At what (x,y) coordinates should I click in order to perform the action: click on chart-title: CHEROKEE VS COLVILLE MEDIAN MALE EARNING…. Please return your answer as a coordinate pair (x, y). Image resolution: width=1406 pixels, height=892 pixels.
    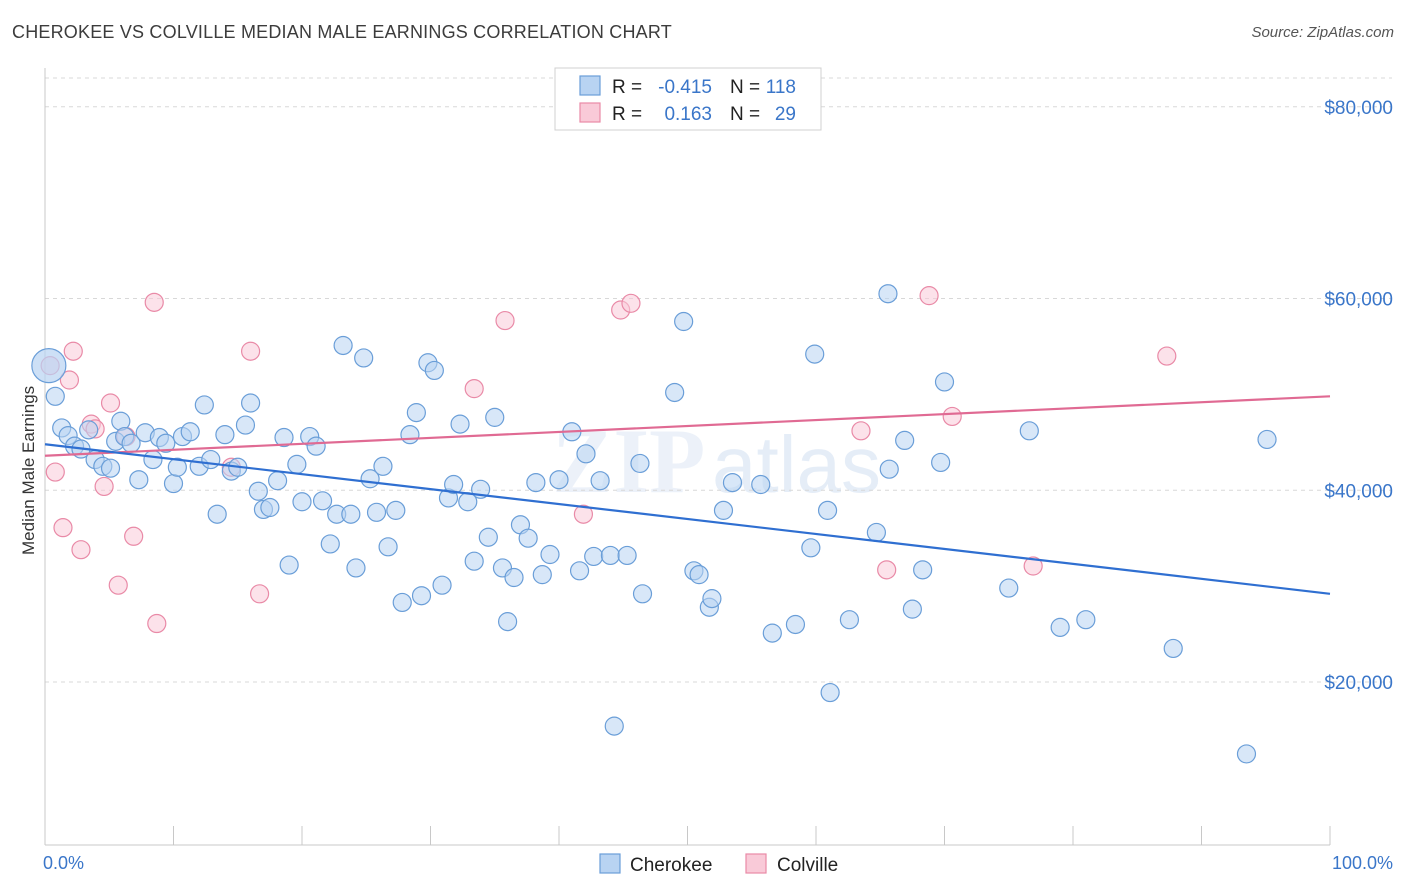
    Looking at the image, I should click on (342, 32).